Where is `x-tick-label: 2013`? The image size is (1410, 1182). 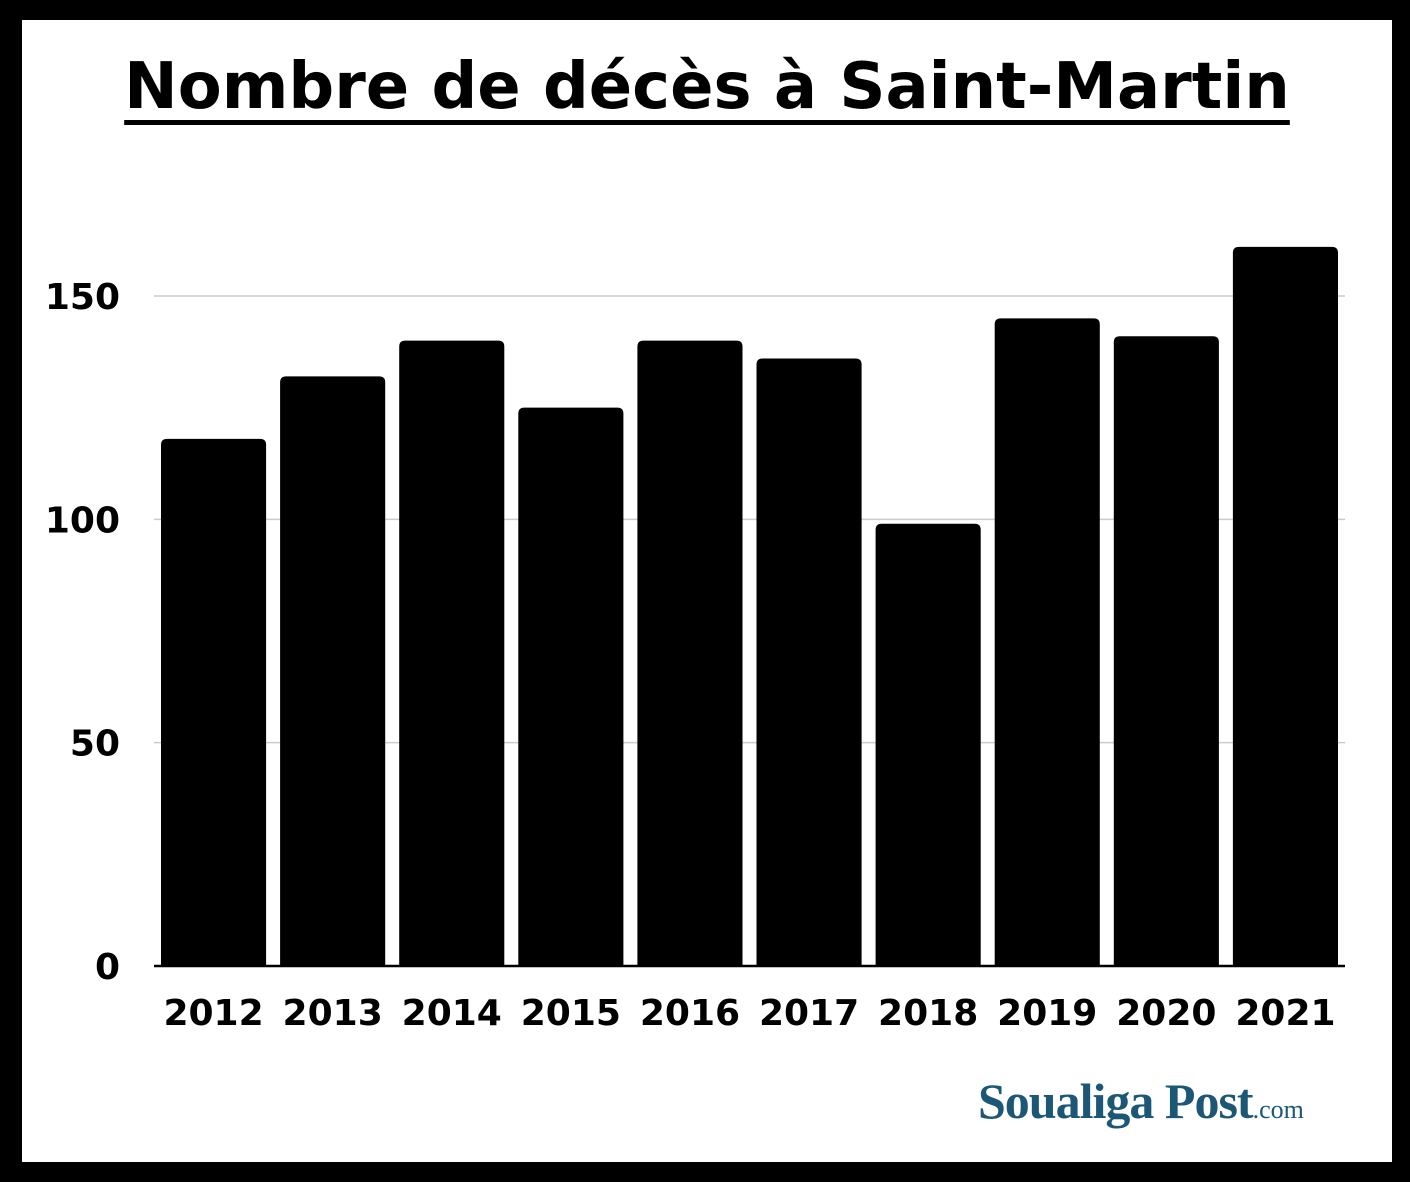 x-tick-label: 2013 is located at coordinates (333, 1013).